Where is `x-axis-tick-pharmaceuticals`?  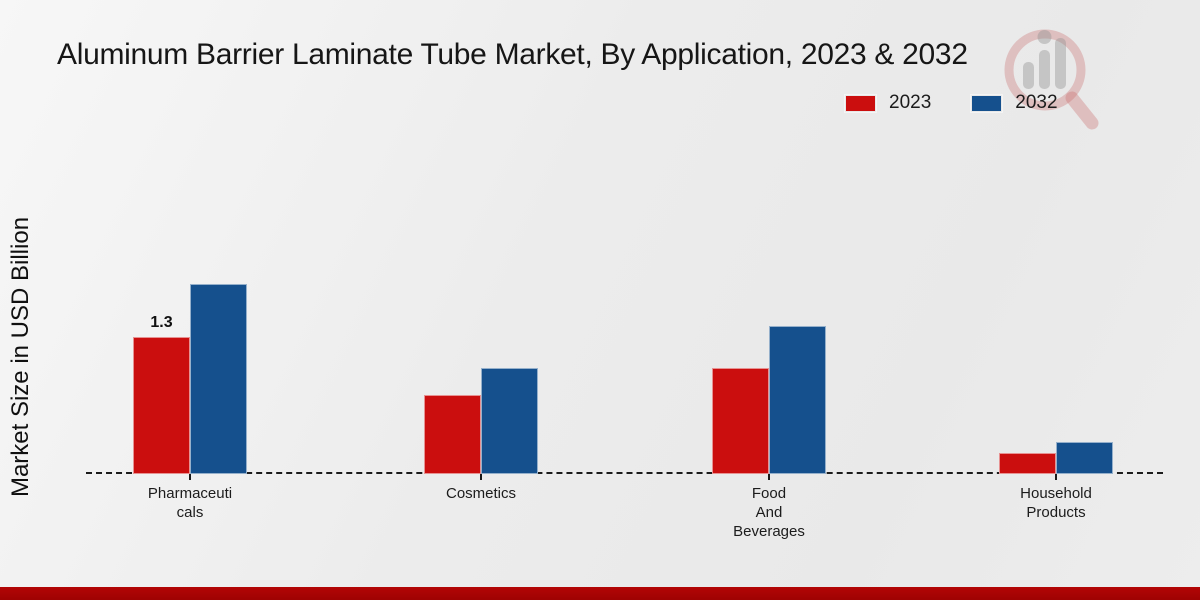
x-axis-tick-pharmaceuticals is located at coordinates (190, 477).